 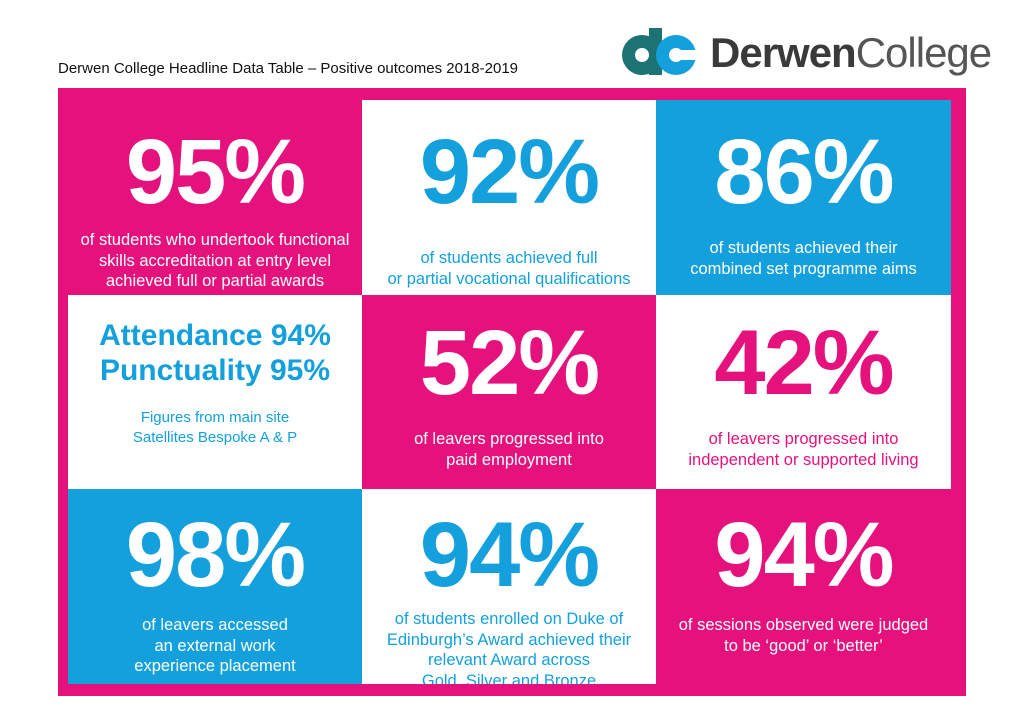 I want to click on desc-line: Gold, Silver and Bronze, so click(x=509, y=677).